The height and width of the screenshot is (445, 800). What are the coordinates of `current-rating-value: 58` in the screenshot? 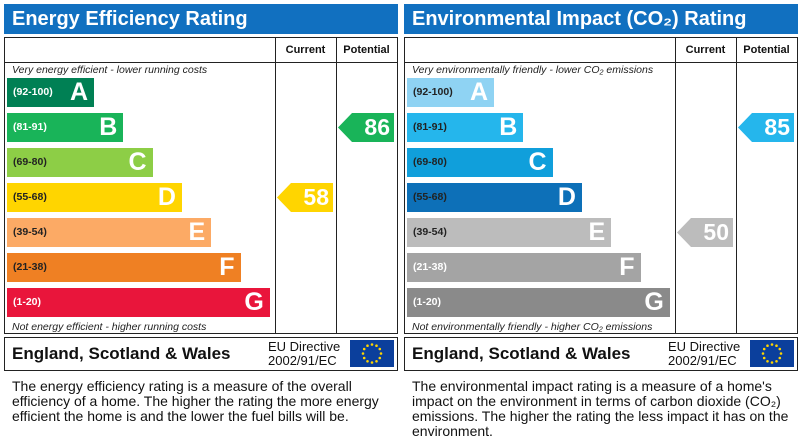 It's located at (316, 197).